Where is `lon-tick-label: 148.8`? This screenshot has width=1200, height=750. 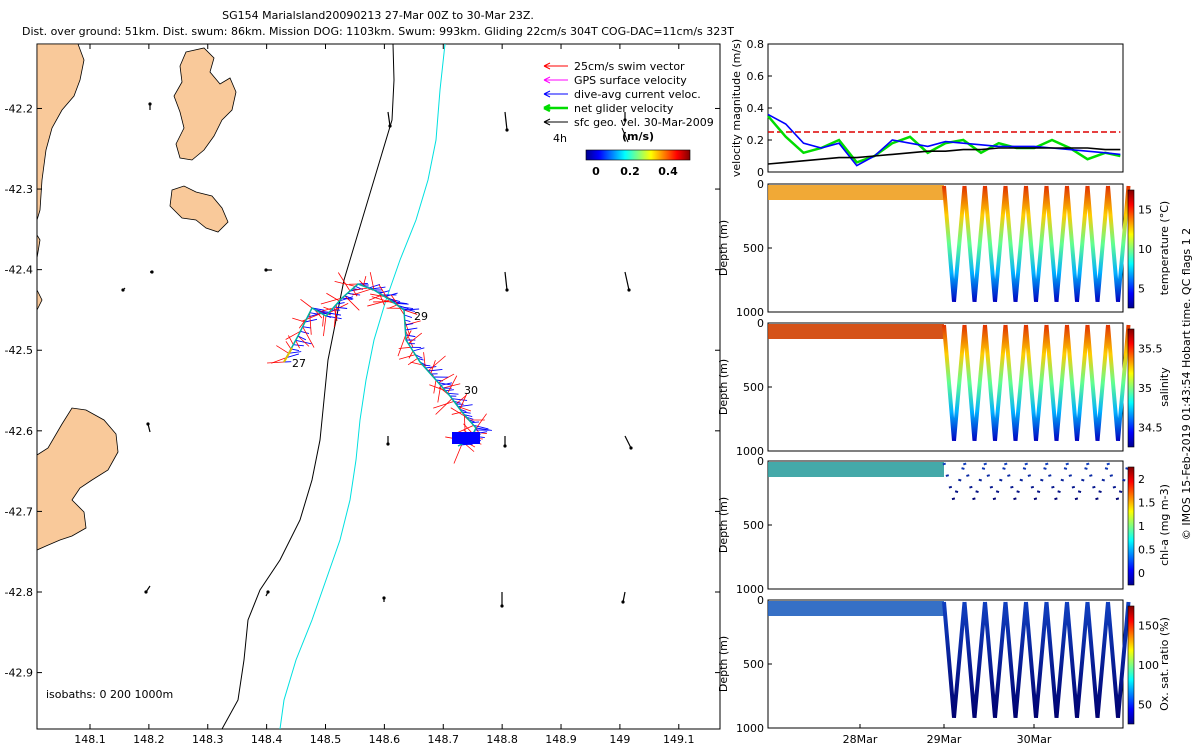 lon-tick-label: 148.8 is located at coordinates (502, 739).